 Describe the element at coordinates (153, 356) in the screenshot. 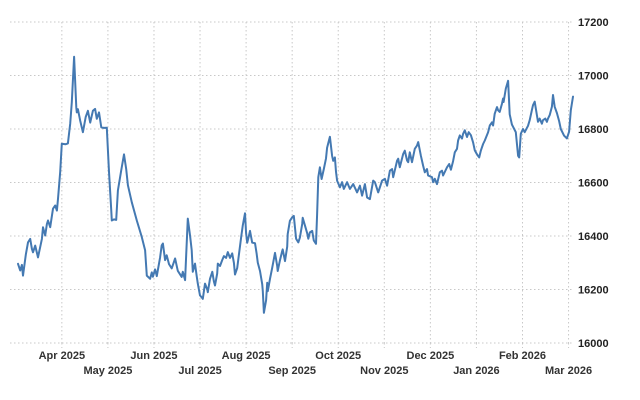

I see `x-axis-label: Jun 2025` at that location.